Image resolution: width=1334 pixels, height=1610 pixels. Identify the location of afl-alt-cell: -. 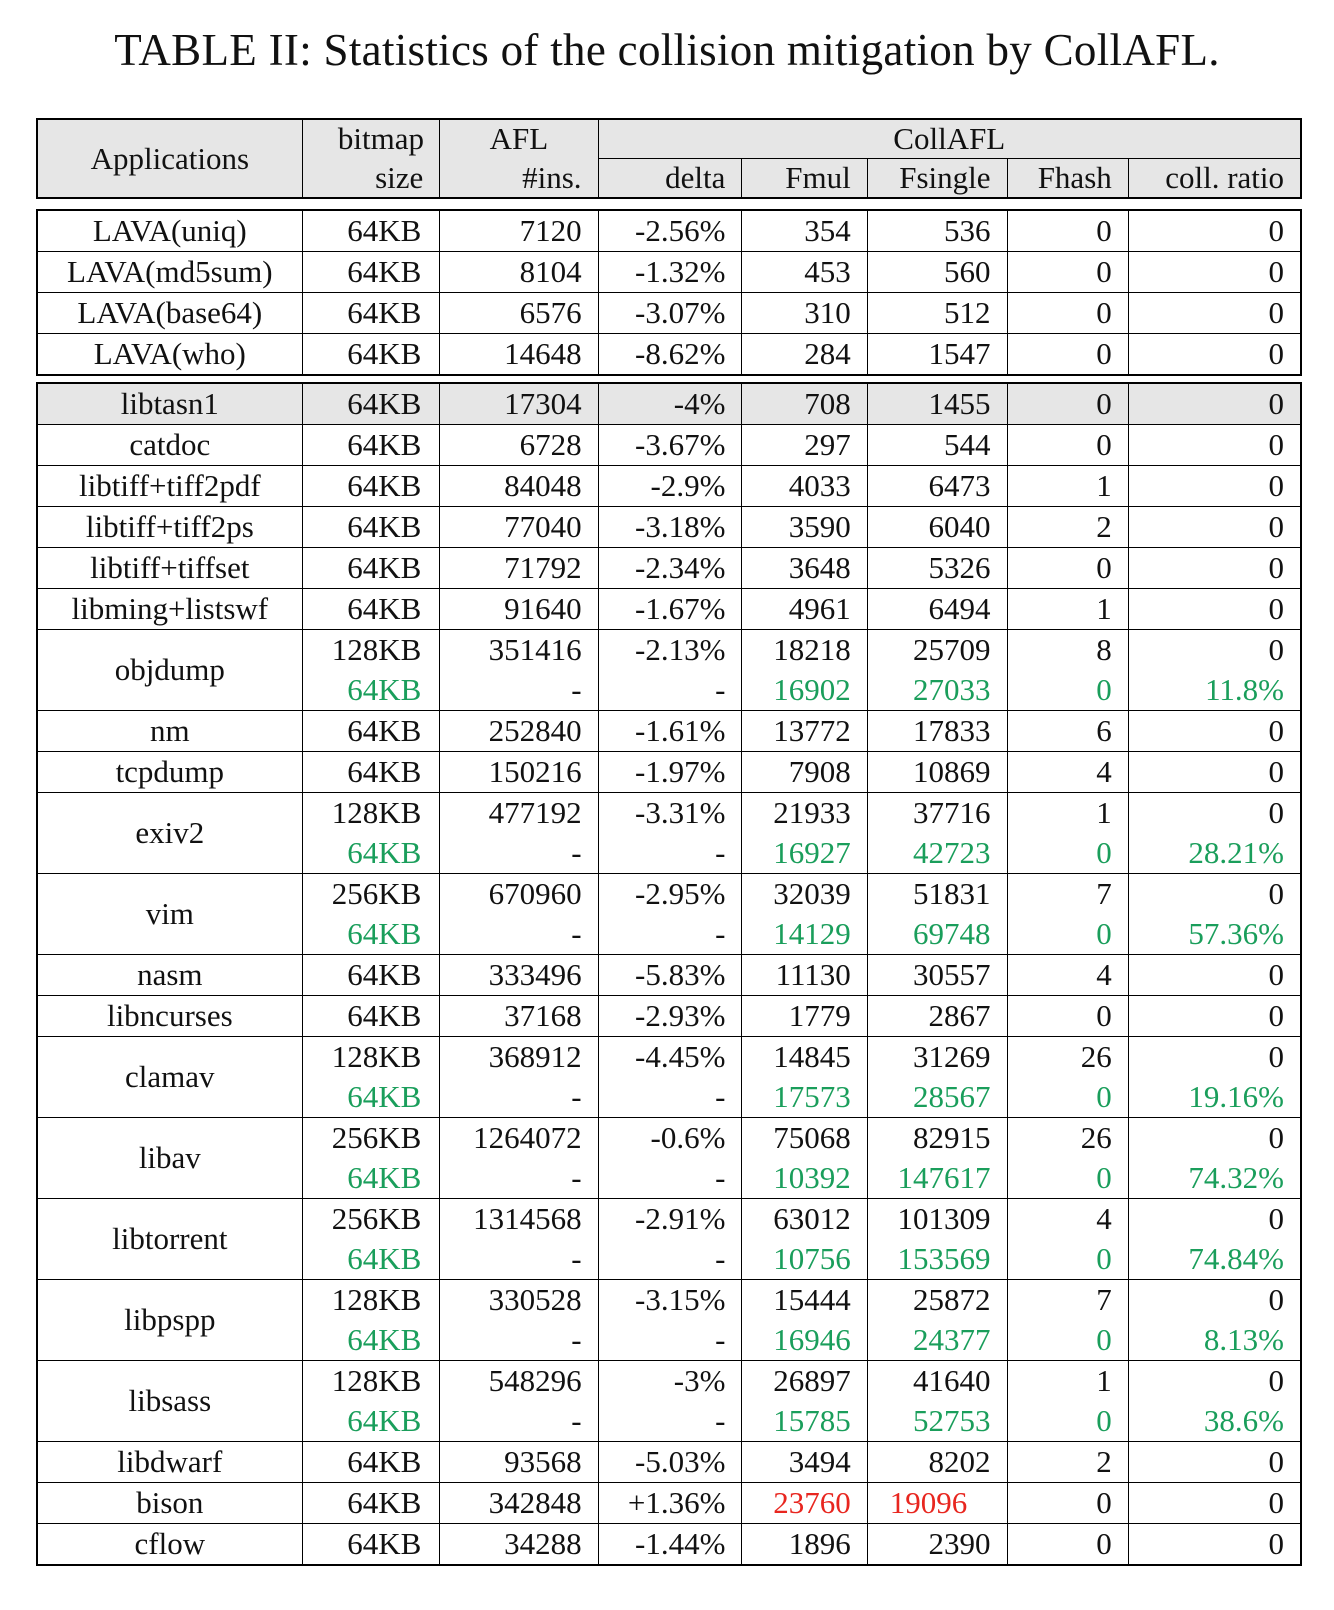
(519, 853).